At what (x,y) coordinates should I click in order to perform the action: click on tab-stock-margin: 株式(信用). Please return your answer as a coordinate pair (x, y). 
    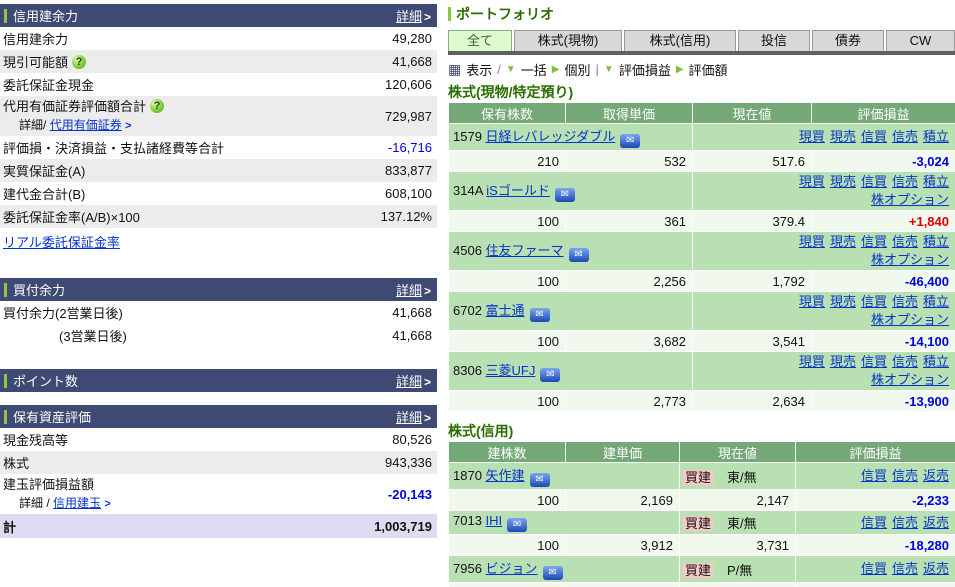
    Looking at the image, I should click on (680, 40).